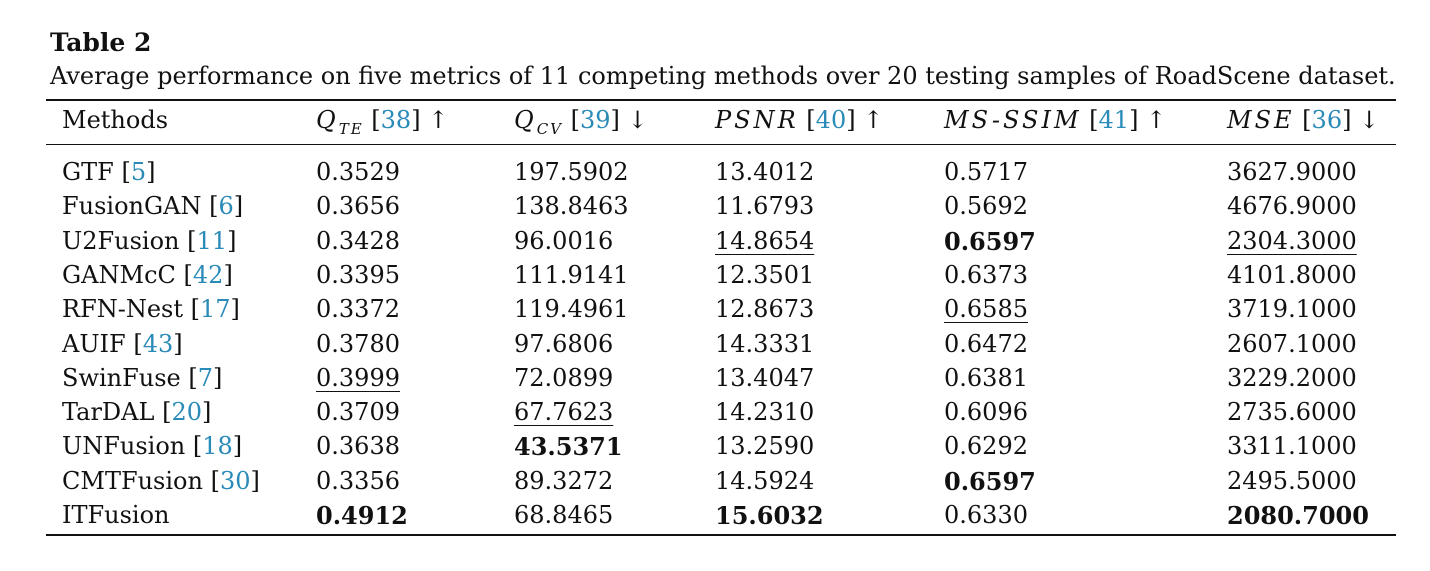  Describe the element at coordinates (132, 206) in the screenshot. I see `method-name: FusionGAN` at that location.